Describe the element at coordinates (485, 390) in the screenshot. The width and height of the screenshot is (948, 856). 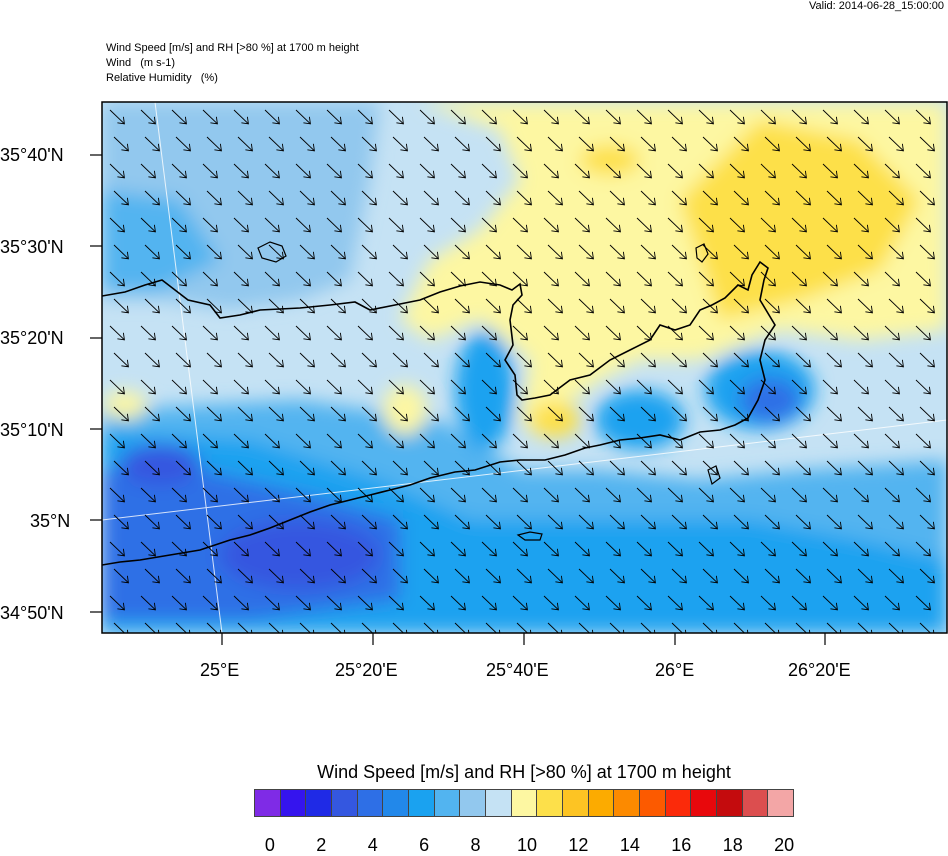
I see `field-central` at that location.